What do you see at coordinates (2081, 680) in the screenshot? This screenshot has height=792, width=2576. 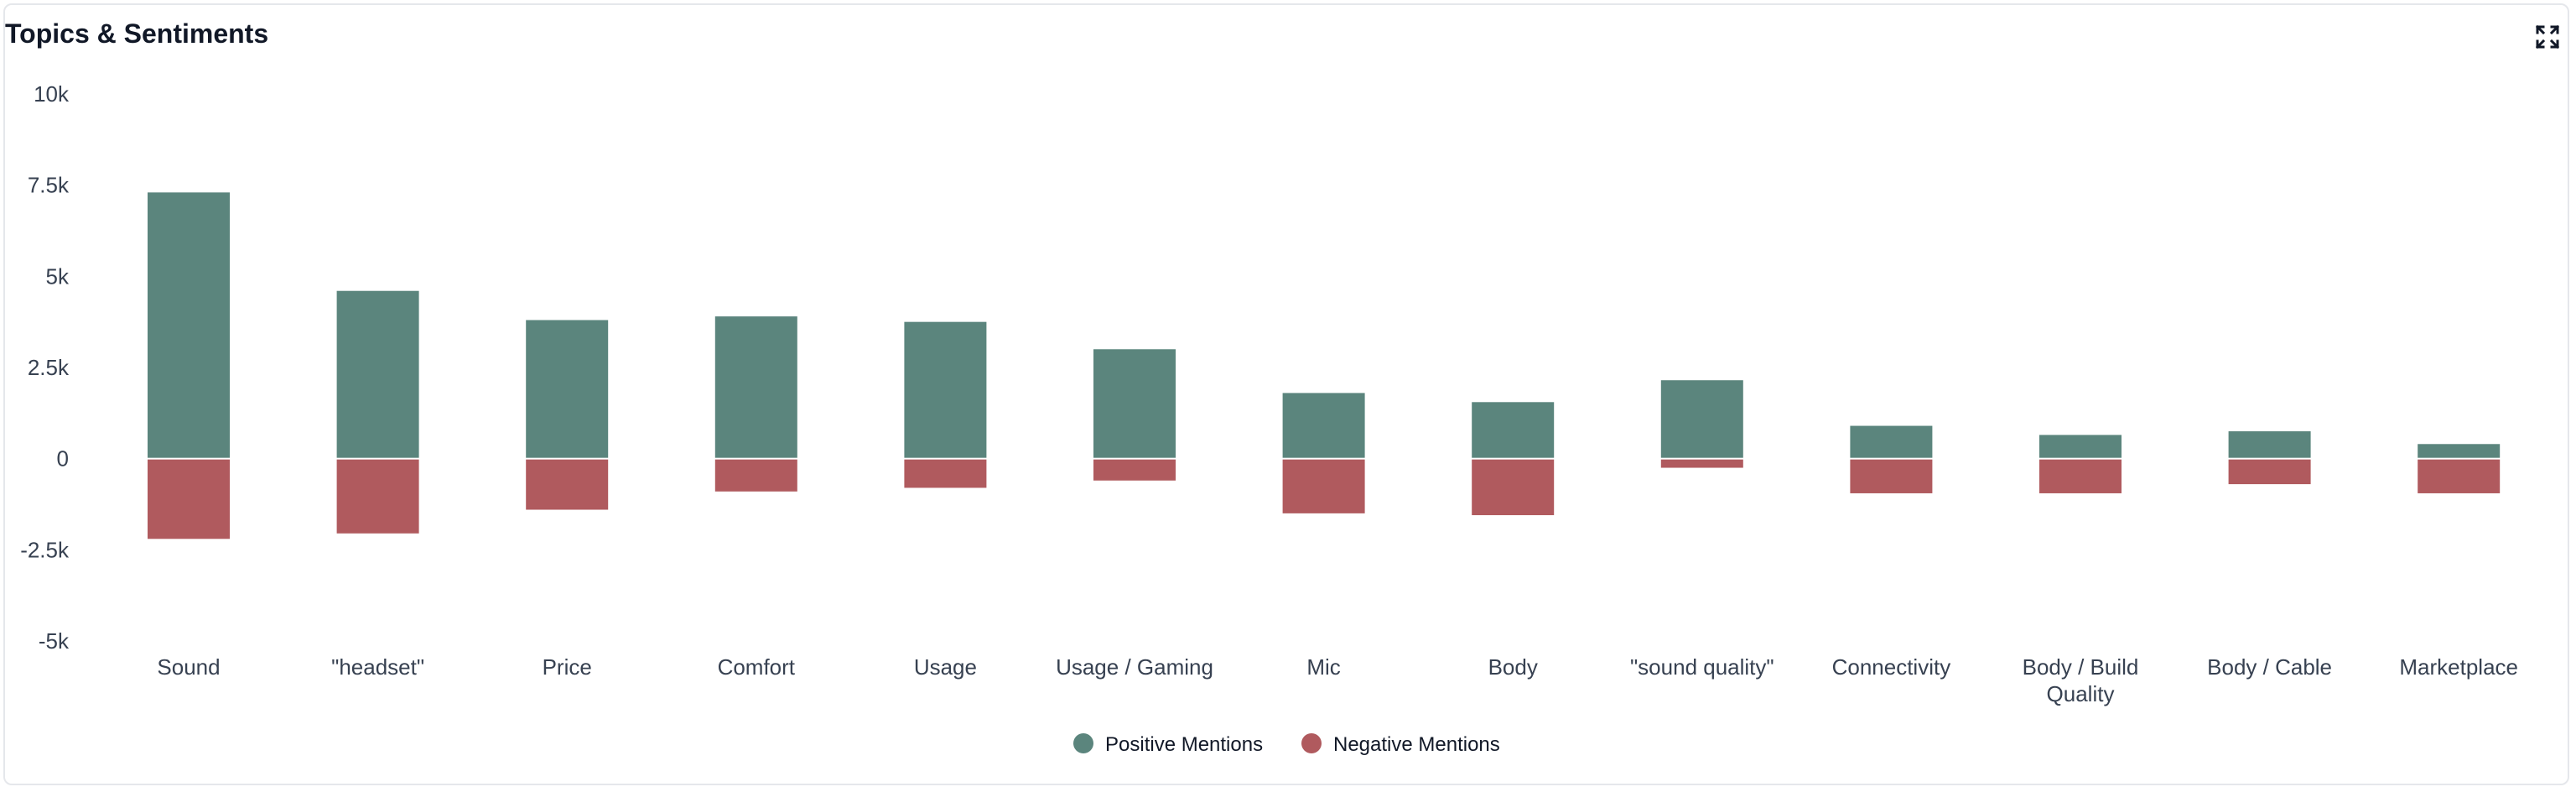 I see `x-tick-label: Body / Build Quality` at bounding box center [2081, 680].